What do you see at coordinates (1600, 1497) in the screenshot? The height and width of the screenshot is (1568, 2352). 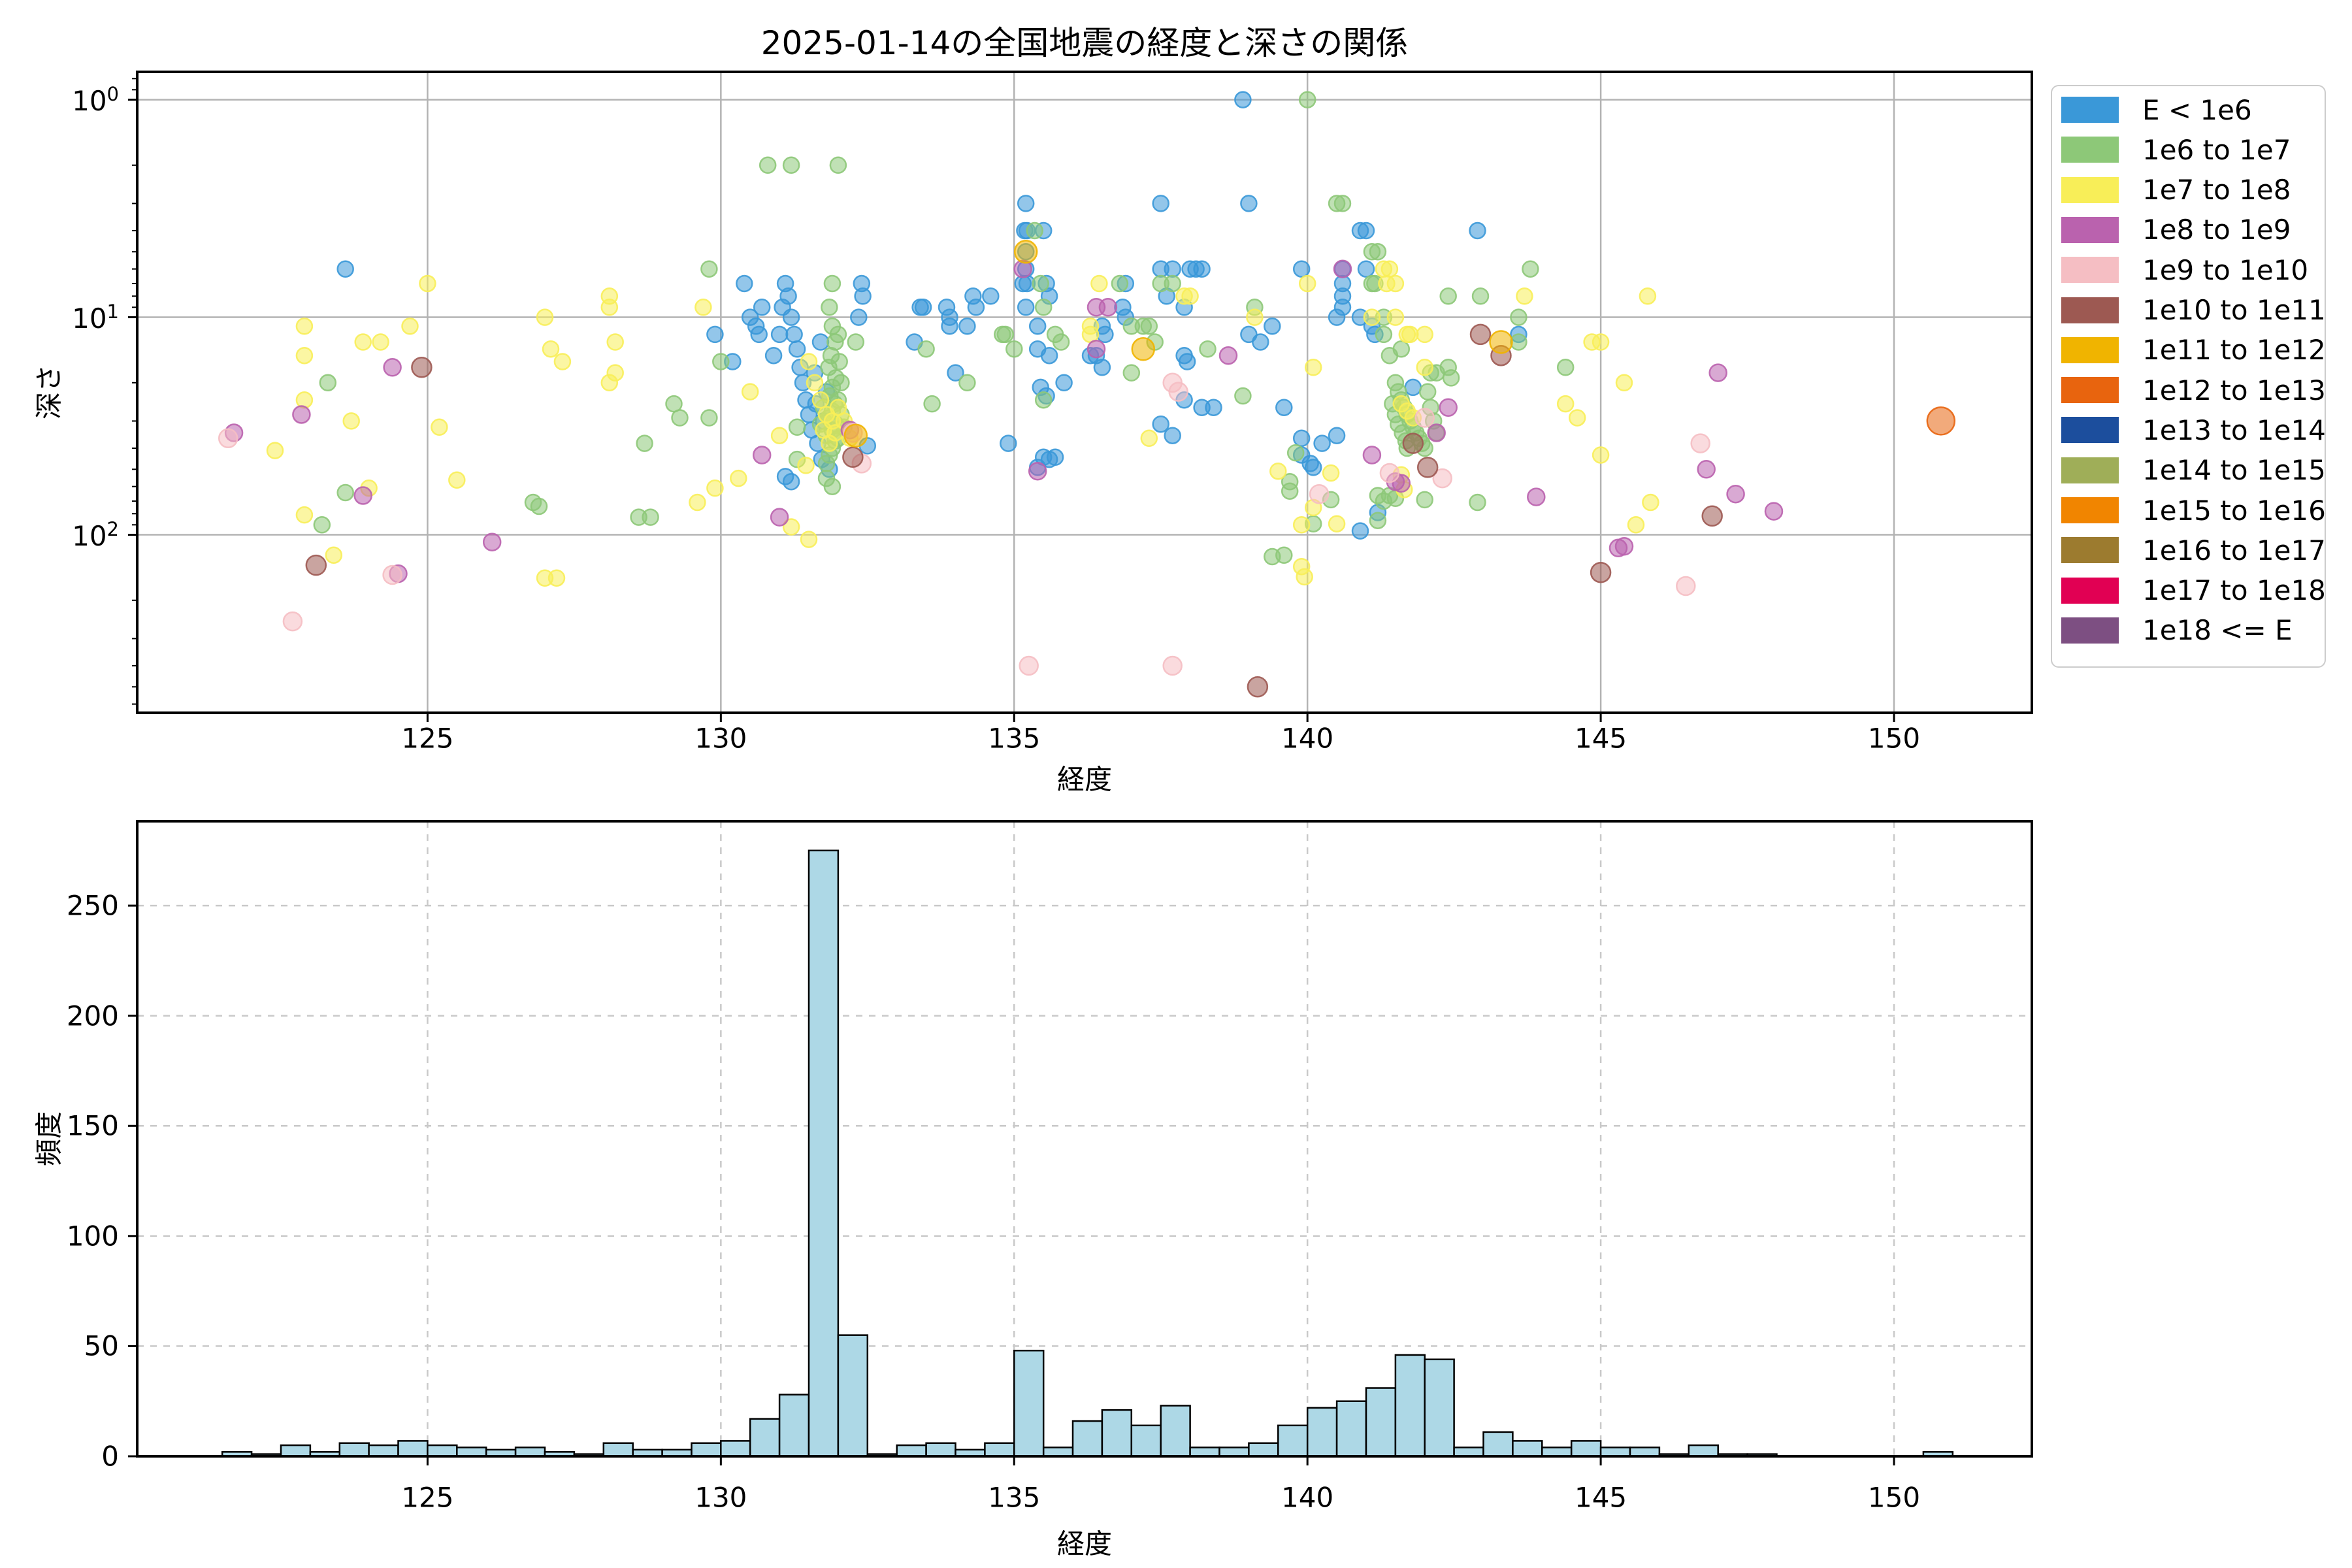 I see `hist-x-tick-label: 145` at bounding box center [1600, 1497].